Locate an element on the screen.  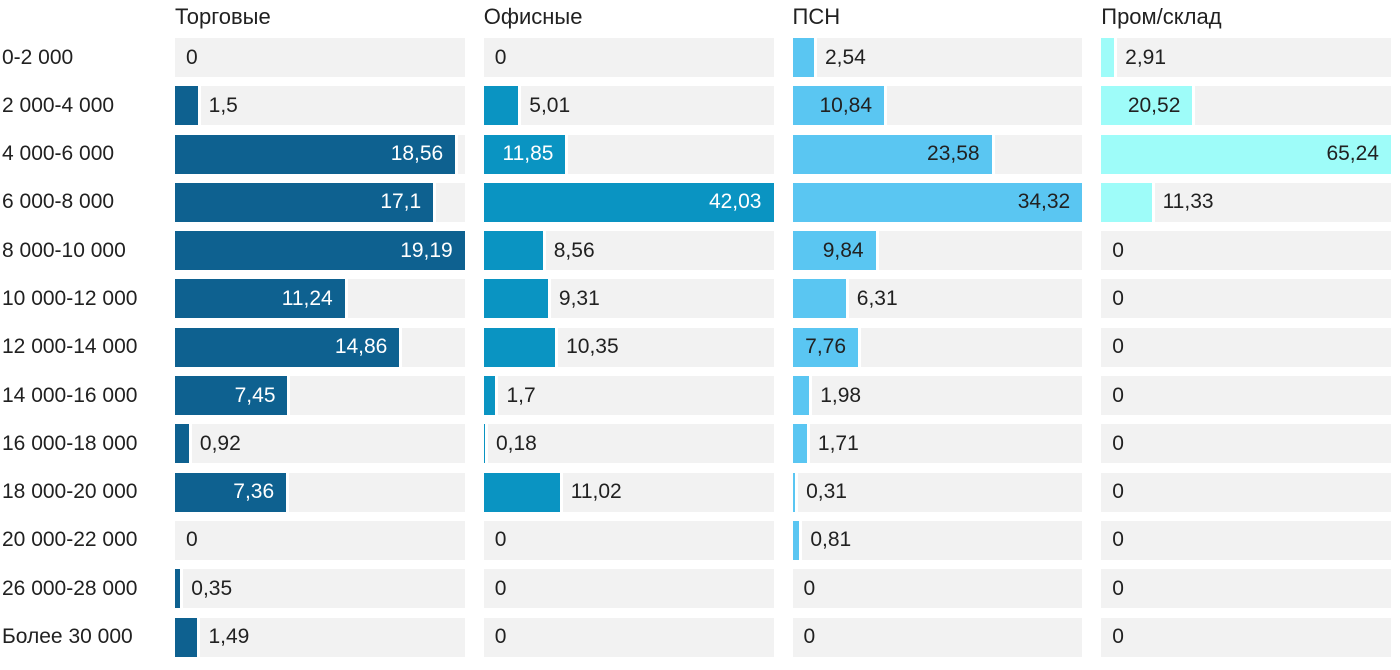
bar-track: 1,49 is located at coordinates (320, 637).